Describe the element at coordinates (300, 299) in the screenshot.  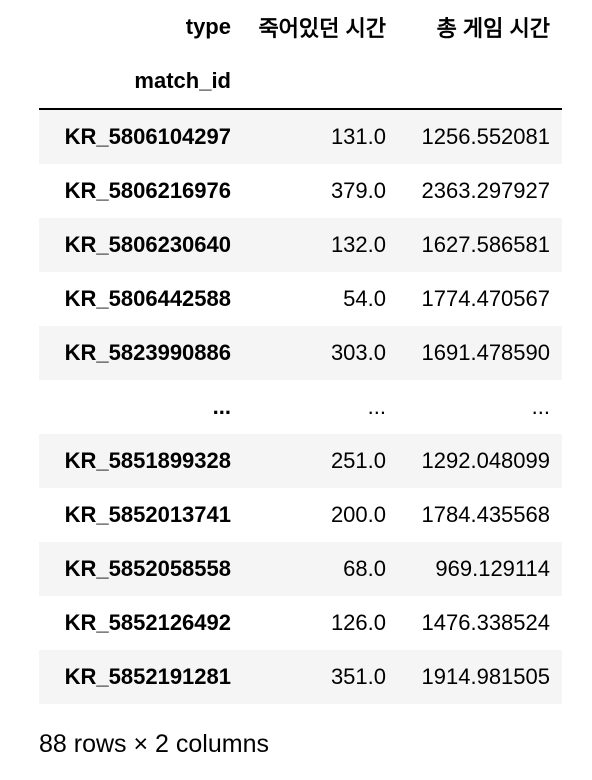
I see `table-row: KR_5806442588 54.0 1774.470567` at that location.